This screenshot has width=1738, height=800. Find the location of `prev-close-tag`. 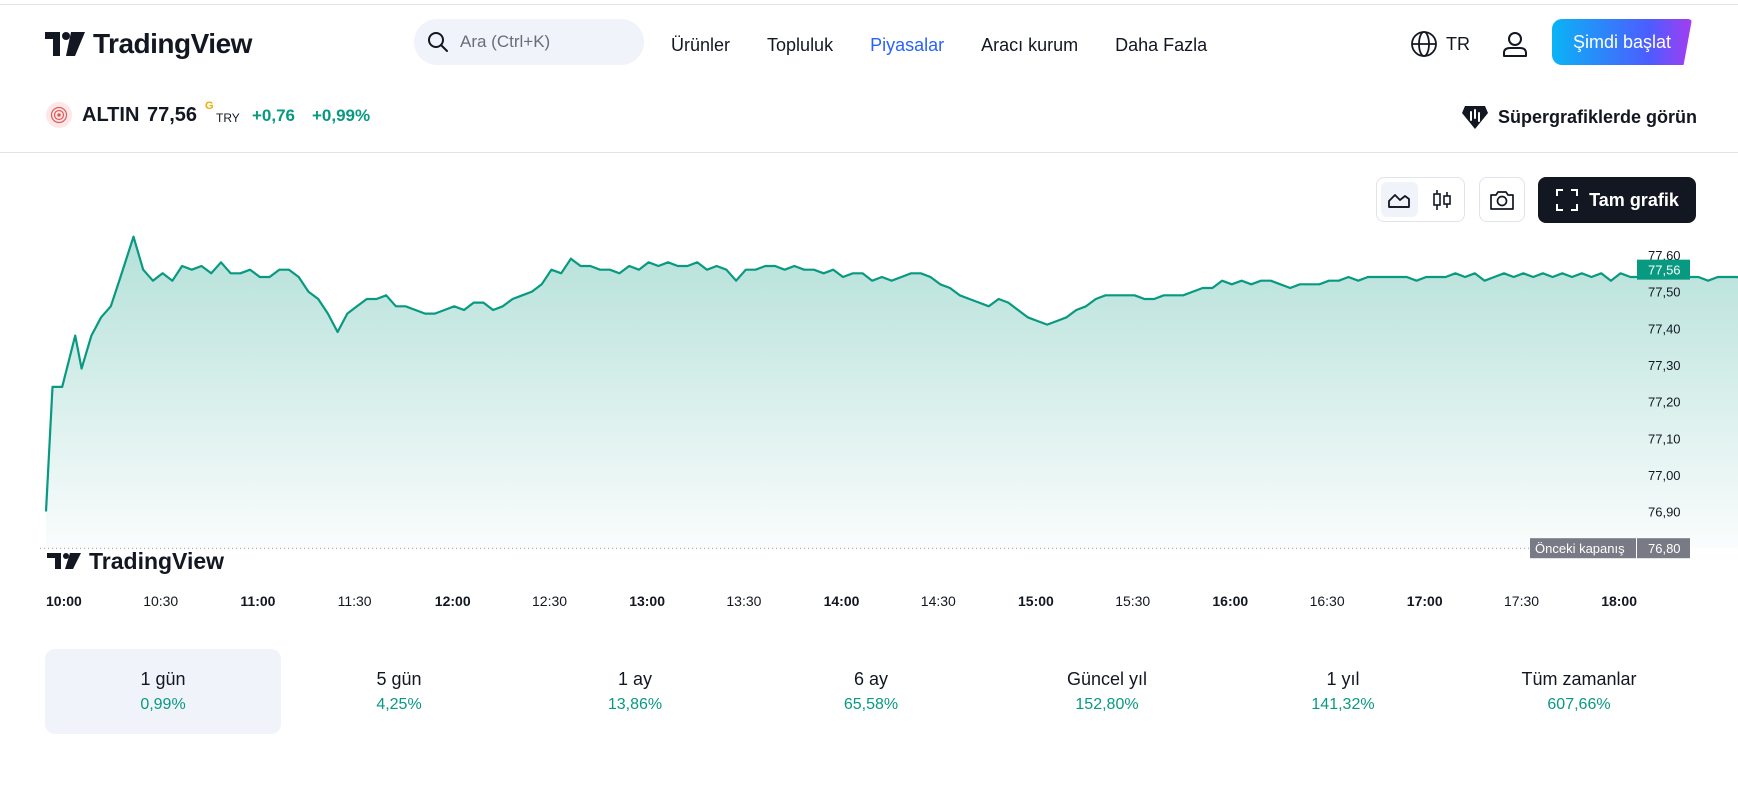

prev-close-tag is located at coordinates (1583, 548).